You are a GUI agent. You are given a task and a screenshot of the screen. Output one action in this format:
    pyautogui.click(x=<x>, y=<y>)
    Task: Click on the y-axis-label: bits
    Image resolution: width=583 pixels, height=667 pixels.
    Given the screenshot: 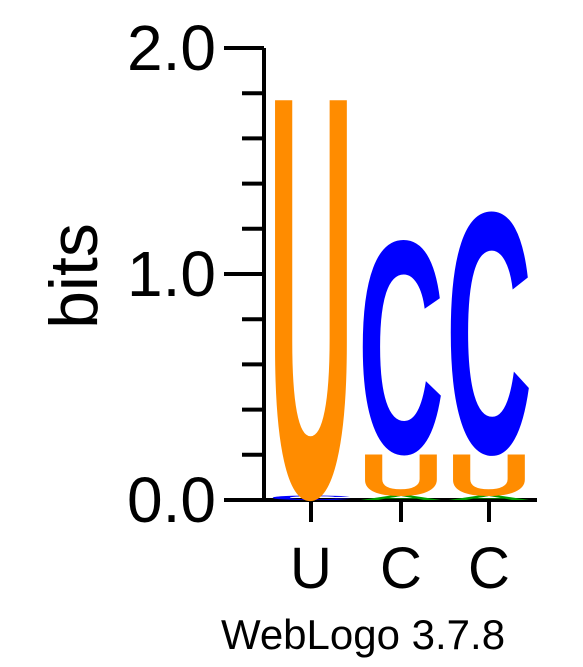 What is the action you would take?
    pyautogui.click(x=74, y=276)
    